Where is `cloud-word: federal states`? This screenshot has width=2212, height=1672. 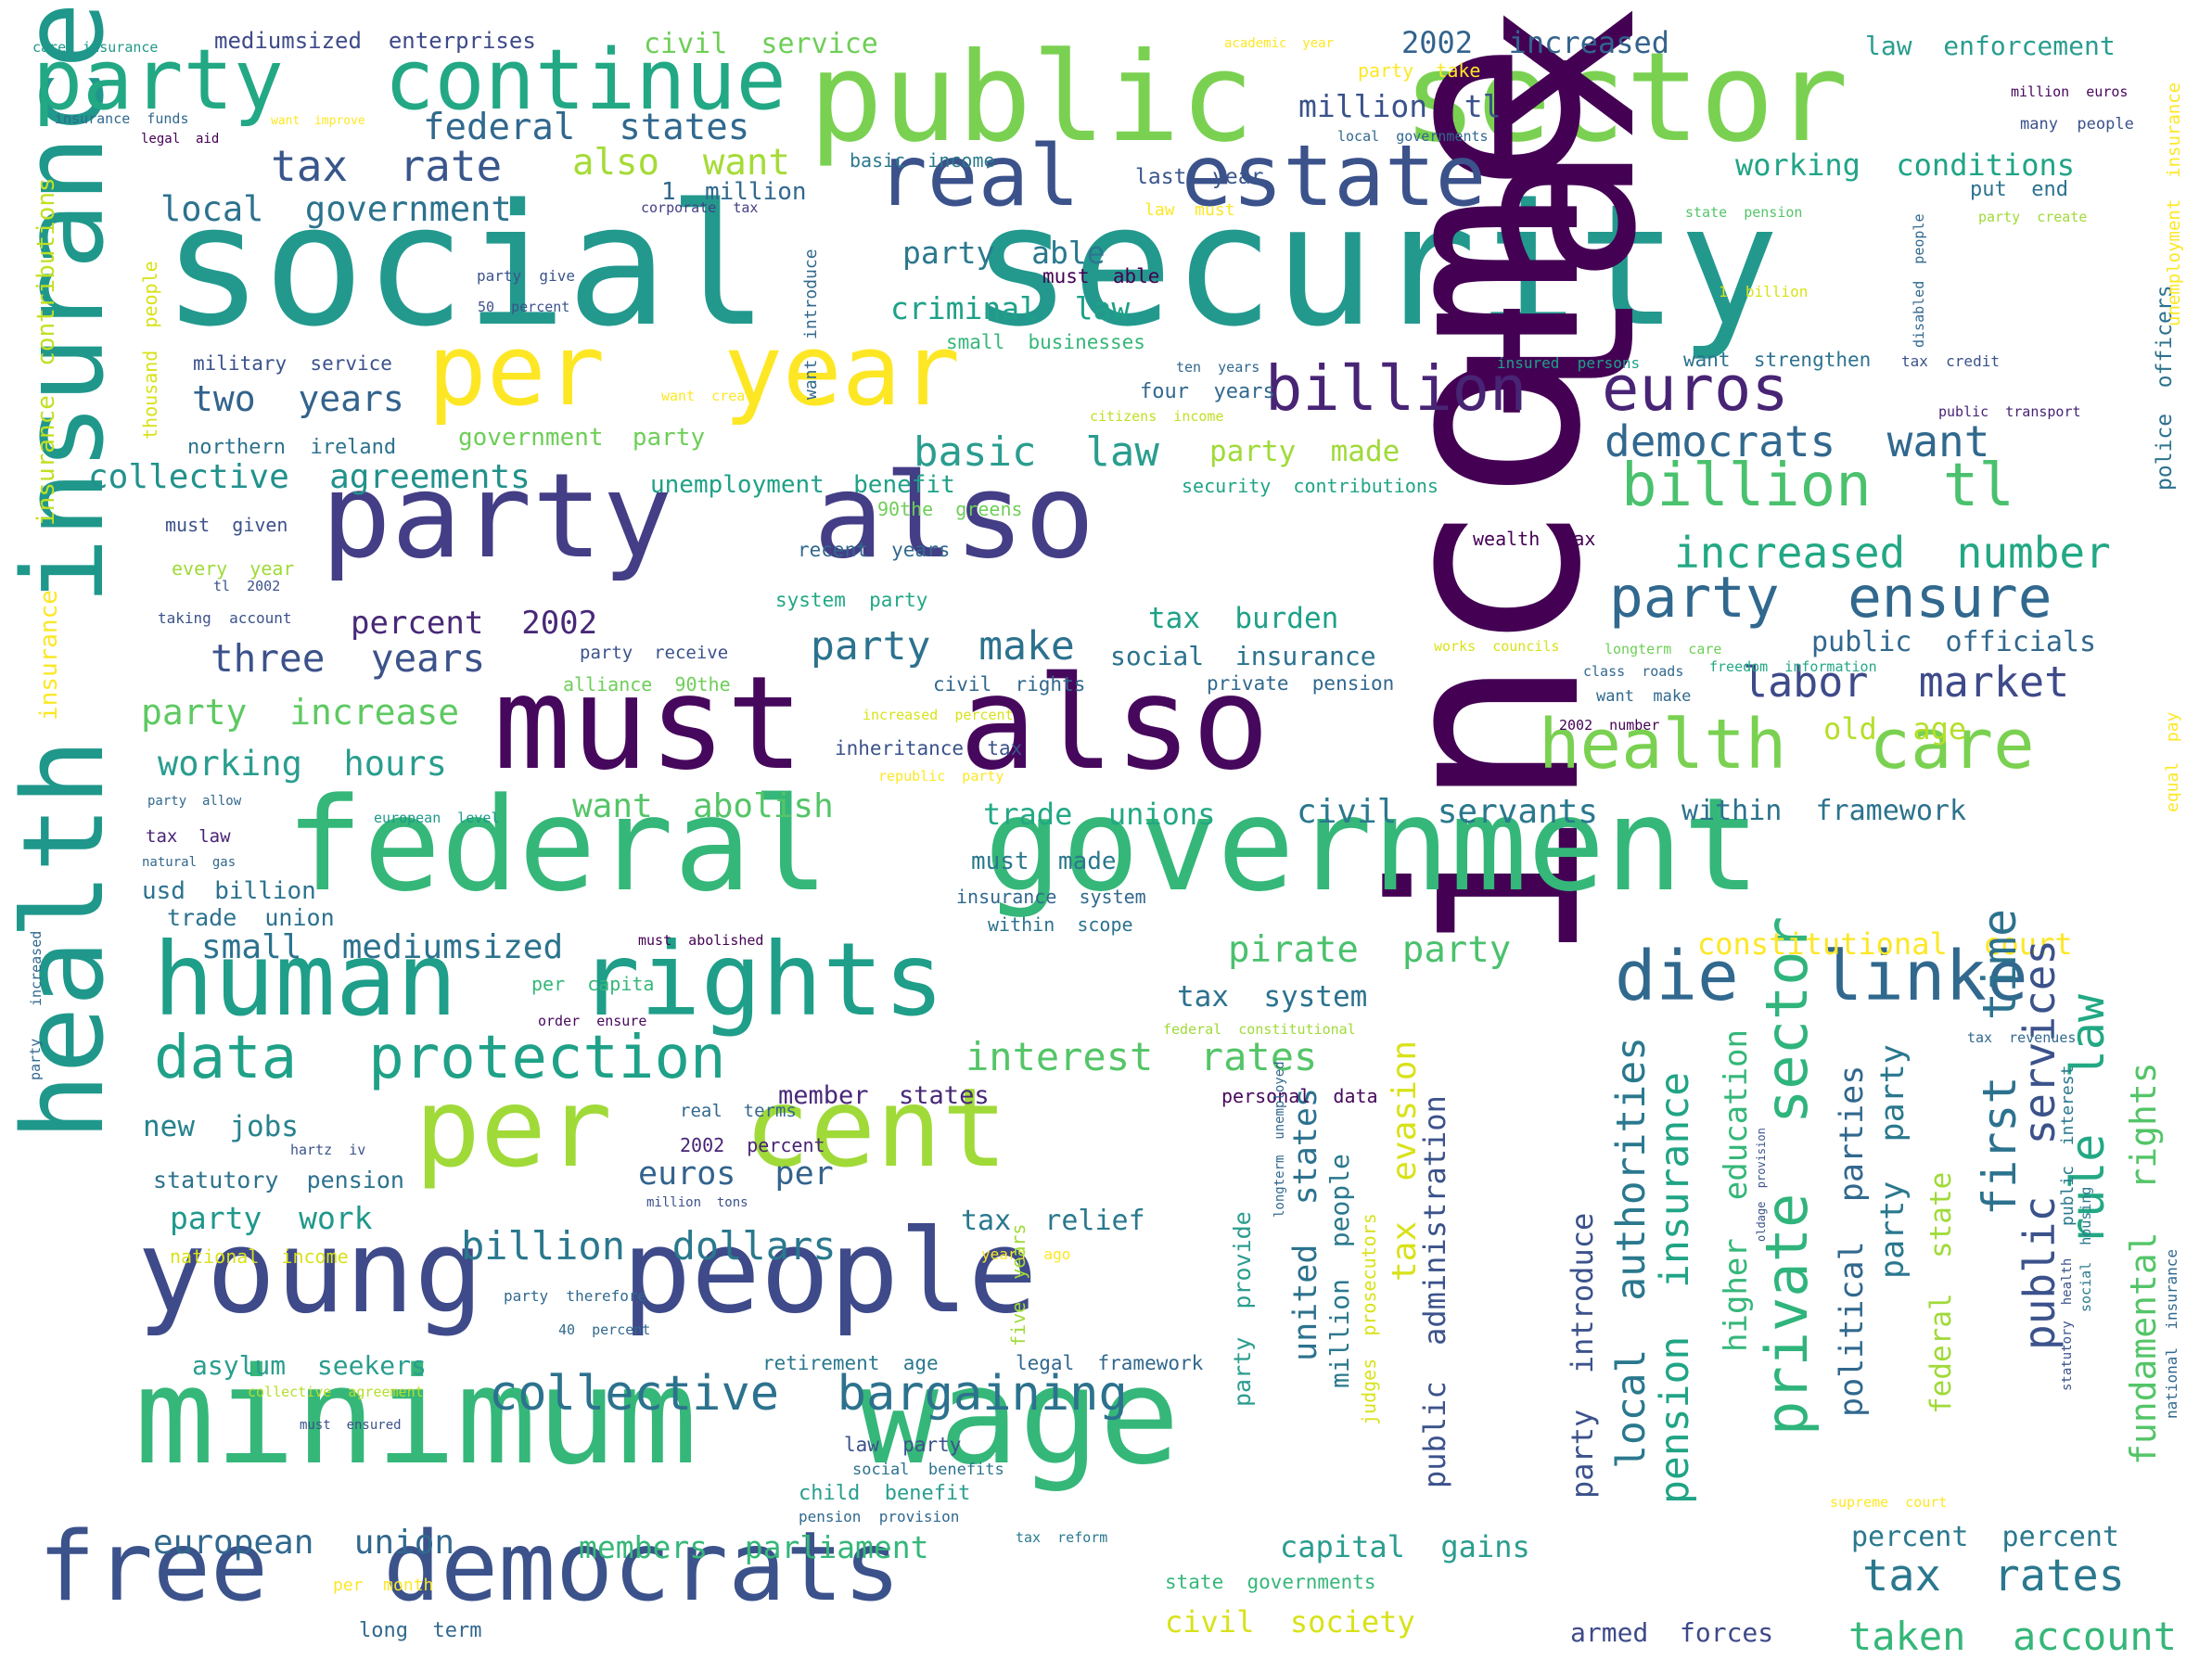
cloud-word: federal states is located at coordinates (586, 127).